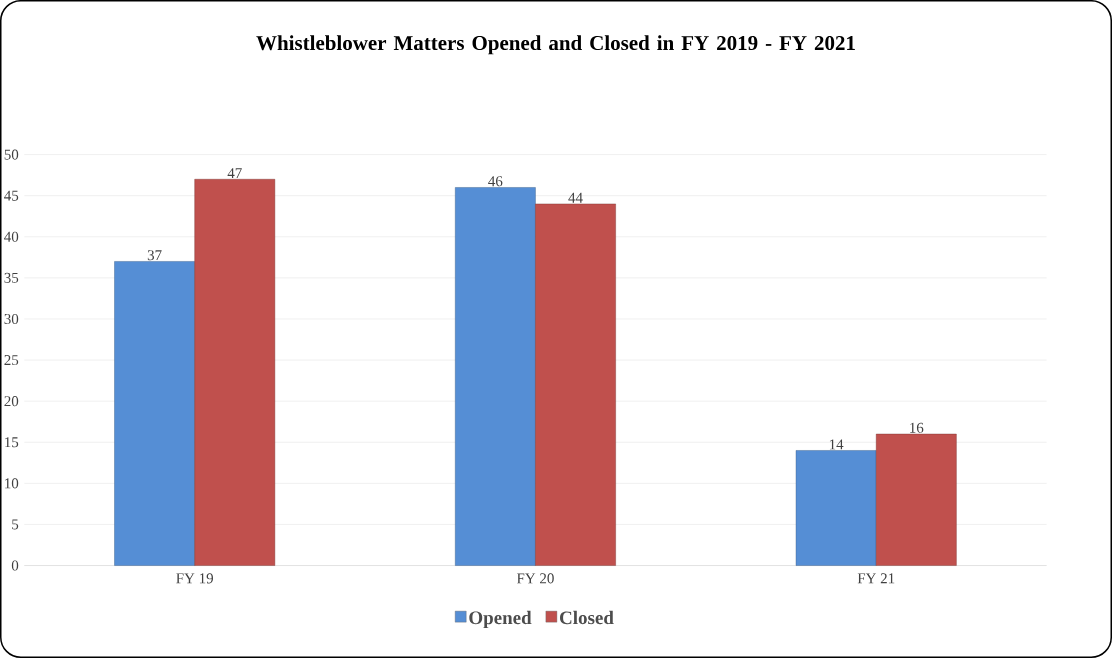 The height and width of the screenshot is (658, 1112). What do you see at coordinates (15, 565) in the screenshot?
I see `y-tick-label: 0` at bounding box center [15, 565].